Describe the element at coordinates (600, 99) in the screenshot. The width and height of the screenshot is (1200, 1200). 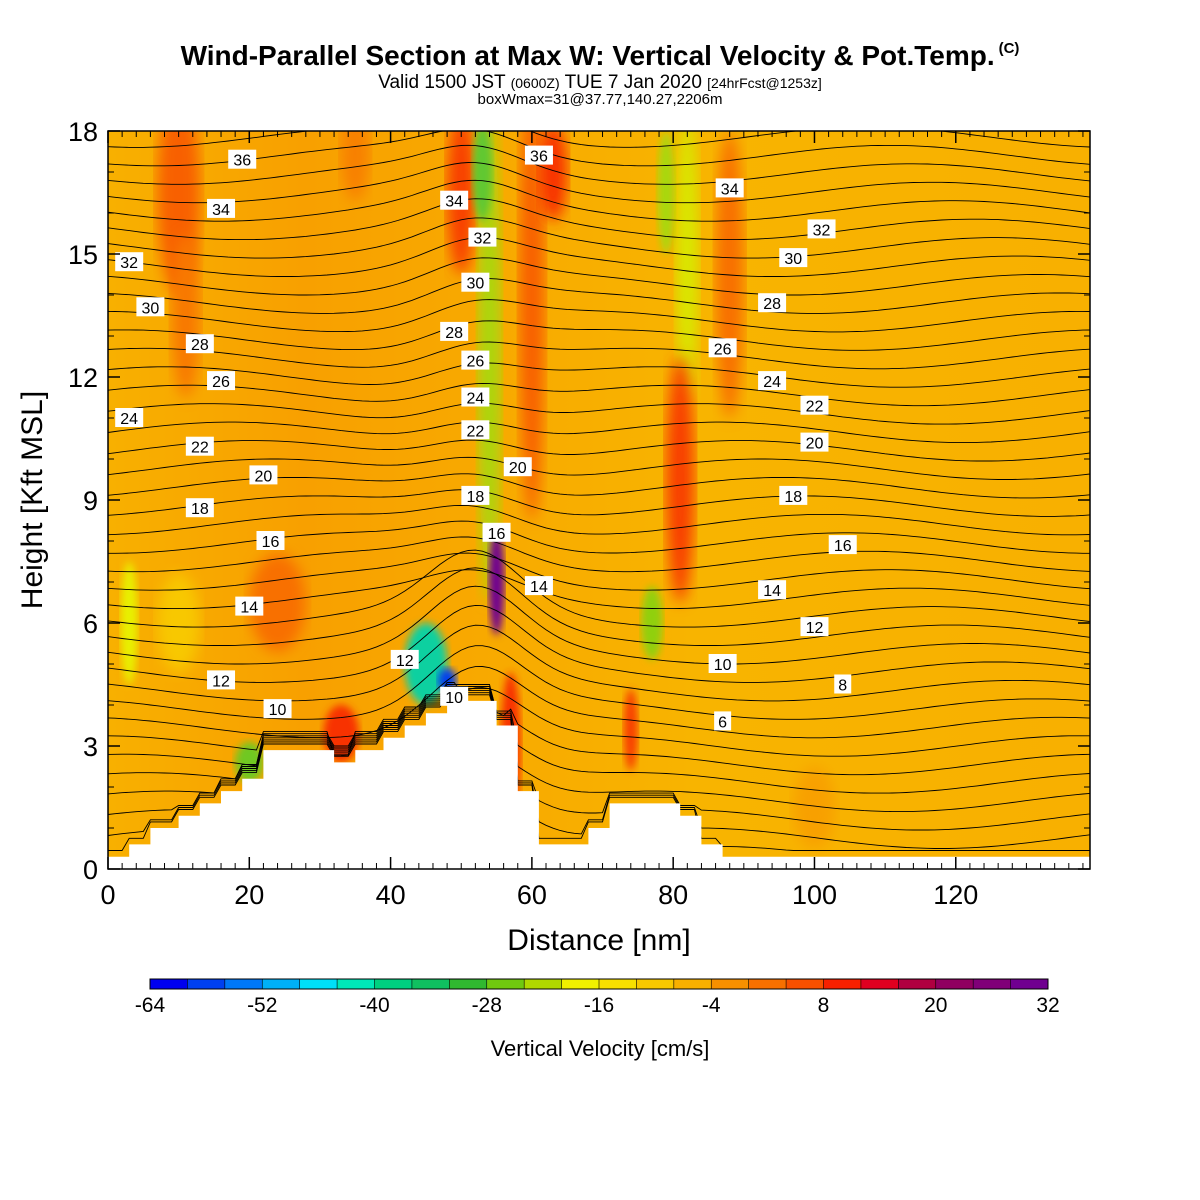
I see `box-wmax-info: boxWmax=31@37.77,140.27,2206m` at that location.